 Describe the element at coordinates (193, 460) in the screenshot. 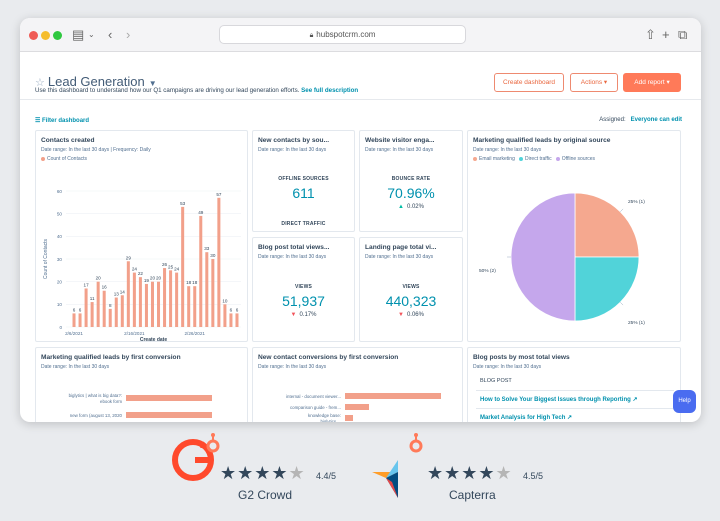

I see `g2-logo: 2` at that location.